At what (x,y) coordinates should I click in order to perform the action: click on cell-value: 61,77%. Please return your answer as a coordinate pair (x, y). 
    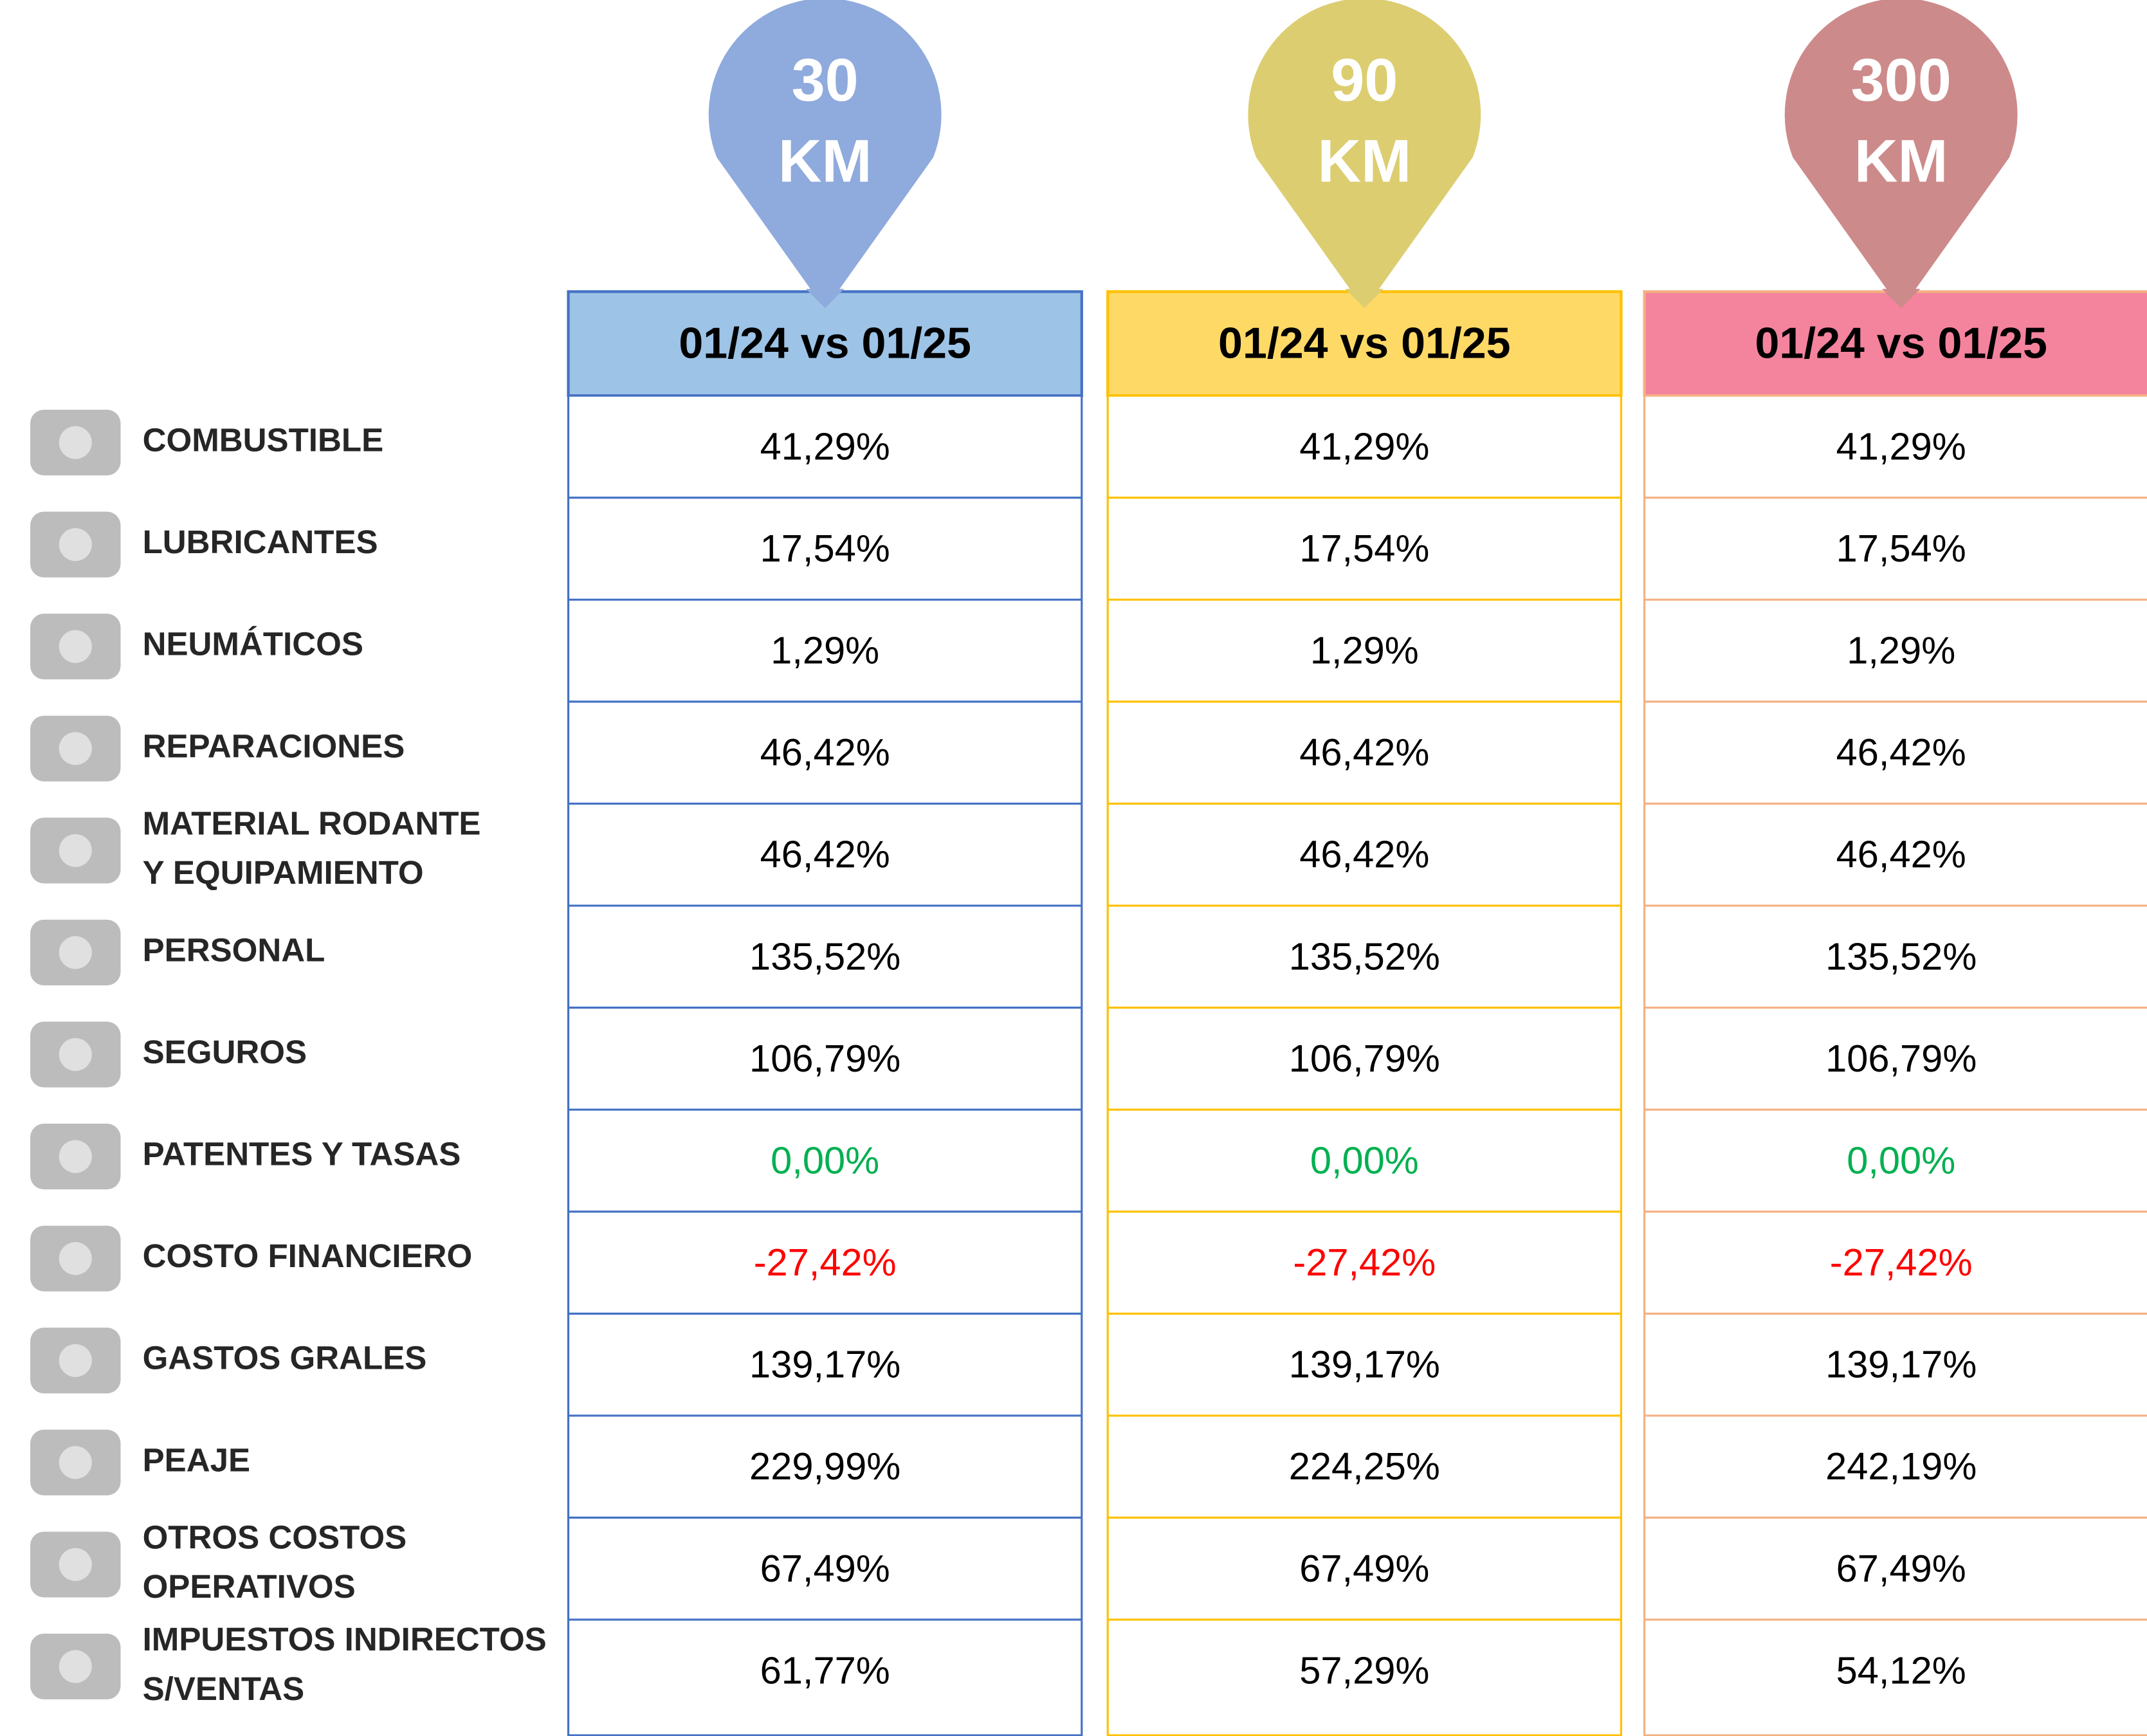
    Looking at the image, I should click on (825, 1670).